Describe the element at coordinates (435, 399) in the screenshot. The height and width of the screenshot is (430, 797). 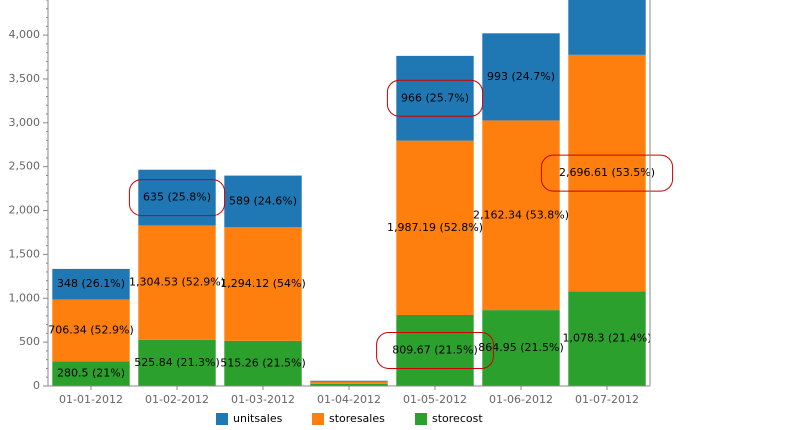
I see `x-tick-label-5: 01-05-2012` at that location.